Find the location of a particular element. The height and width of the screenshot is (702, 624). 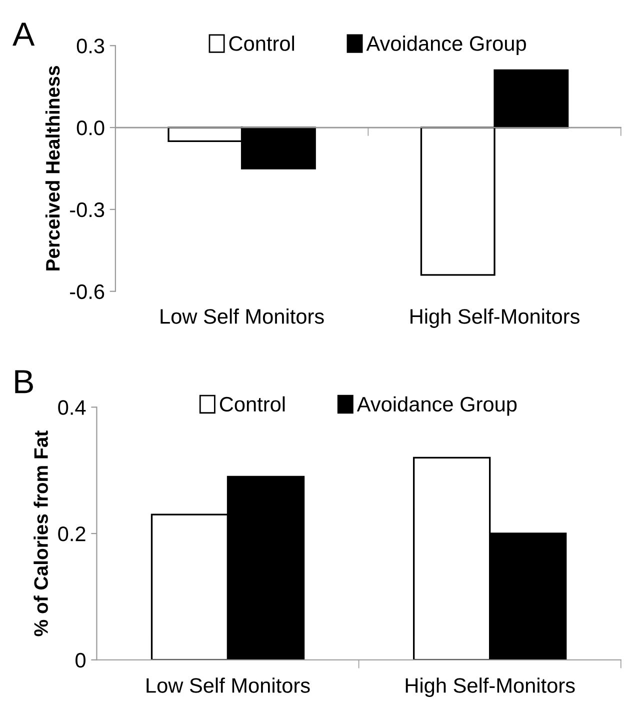

y-tick-label: 0.0 is located at coordinates (90, 128).